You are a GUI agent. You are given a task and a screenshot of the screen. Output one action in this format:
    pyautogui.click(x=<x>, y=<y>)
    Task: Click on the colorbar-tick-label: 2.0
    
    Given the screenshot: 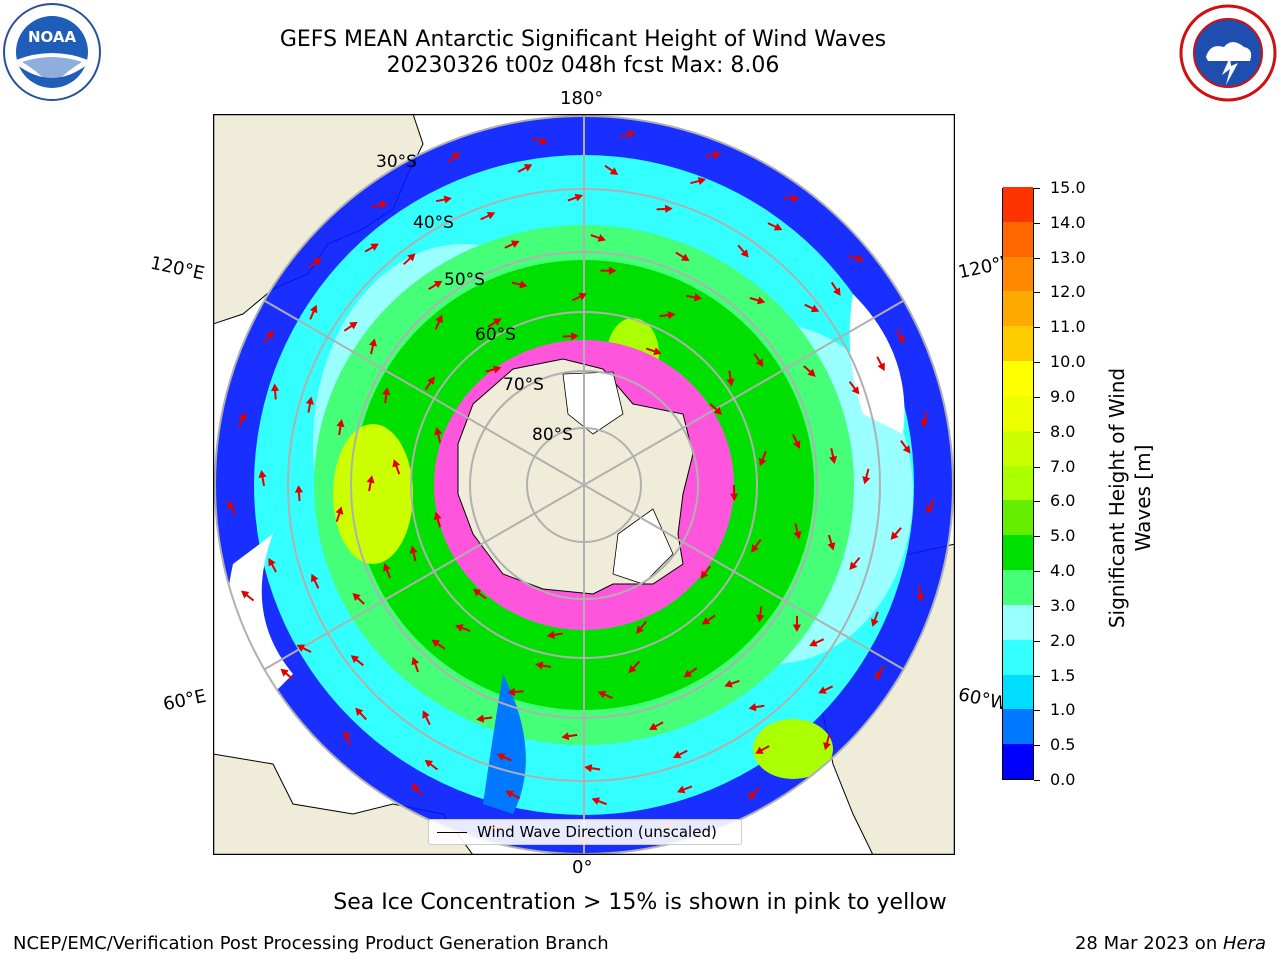 What is the action you would take?
    pyautogui.click(x=1063, y=640)
    